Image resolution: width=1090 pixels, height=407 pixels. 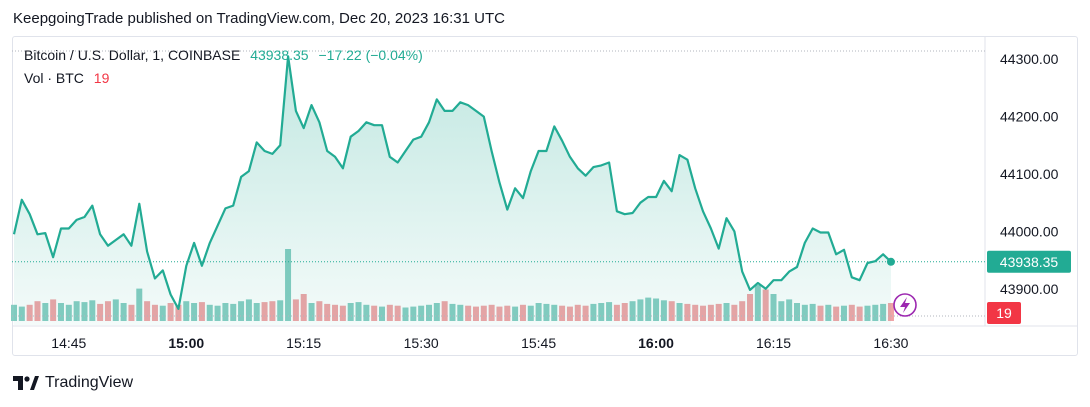 What do you see at coordinates (538, 343) in the screenshot?
I see `x-tick-label: 15:45` at bounding box center [538, 343].